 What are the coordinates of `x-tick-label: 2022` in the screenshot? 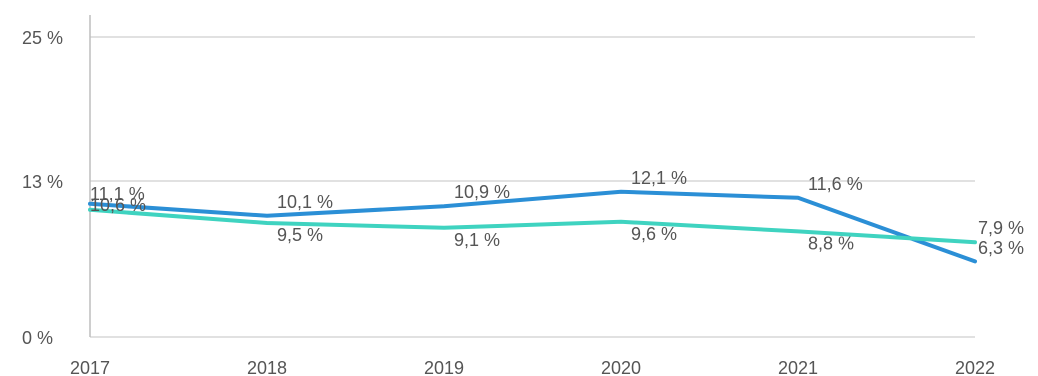 It's located at (975, 367).